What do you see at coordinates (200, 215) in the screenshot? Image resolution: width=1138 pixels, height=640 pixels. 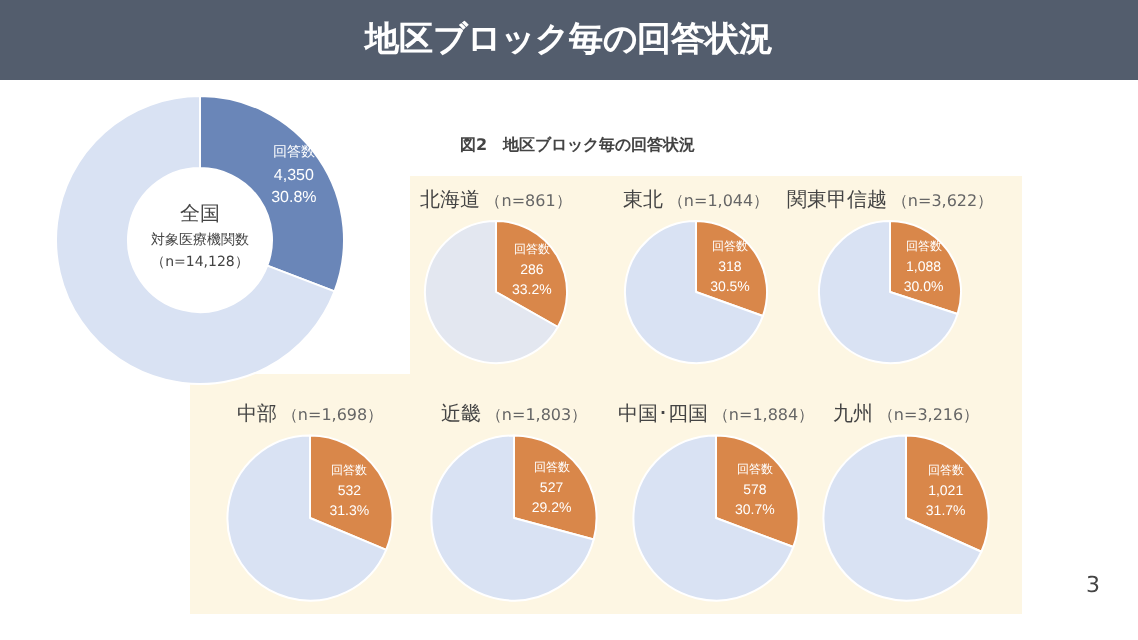 I see `text: 全国` at bounding box center [200, 215].